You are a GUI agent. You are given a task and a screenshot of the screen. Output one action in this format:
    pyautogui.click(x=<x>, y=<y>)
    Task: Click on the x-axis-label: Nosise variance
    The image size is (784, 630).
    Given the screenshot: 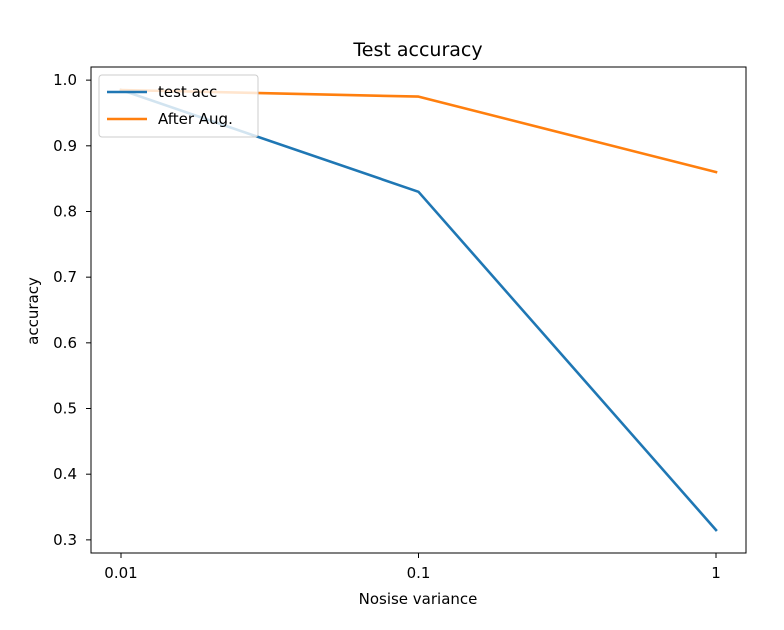 What is the action you would take?
    pyautogui.click(x=418, y=599)
    